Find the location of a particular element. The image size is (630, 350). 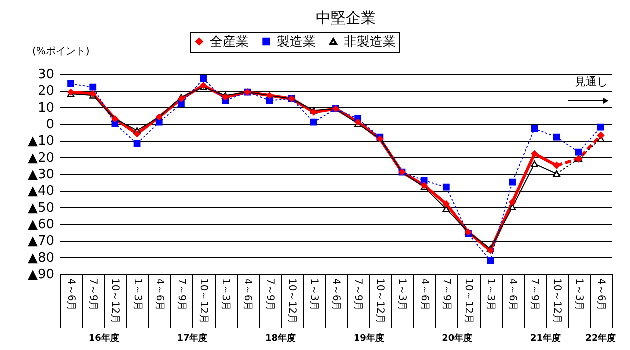

y-tick-label: 20 is located at coordinates (46, 92).